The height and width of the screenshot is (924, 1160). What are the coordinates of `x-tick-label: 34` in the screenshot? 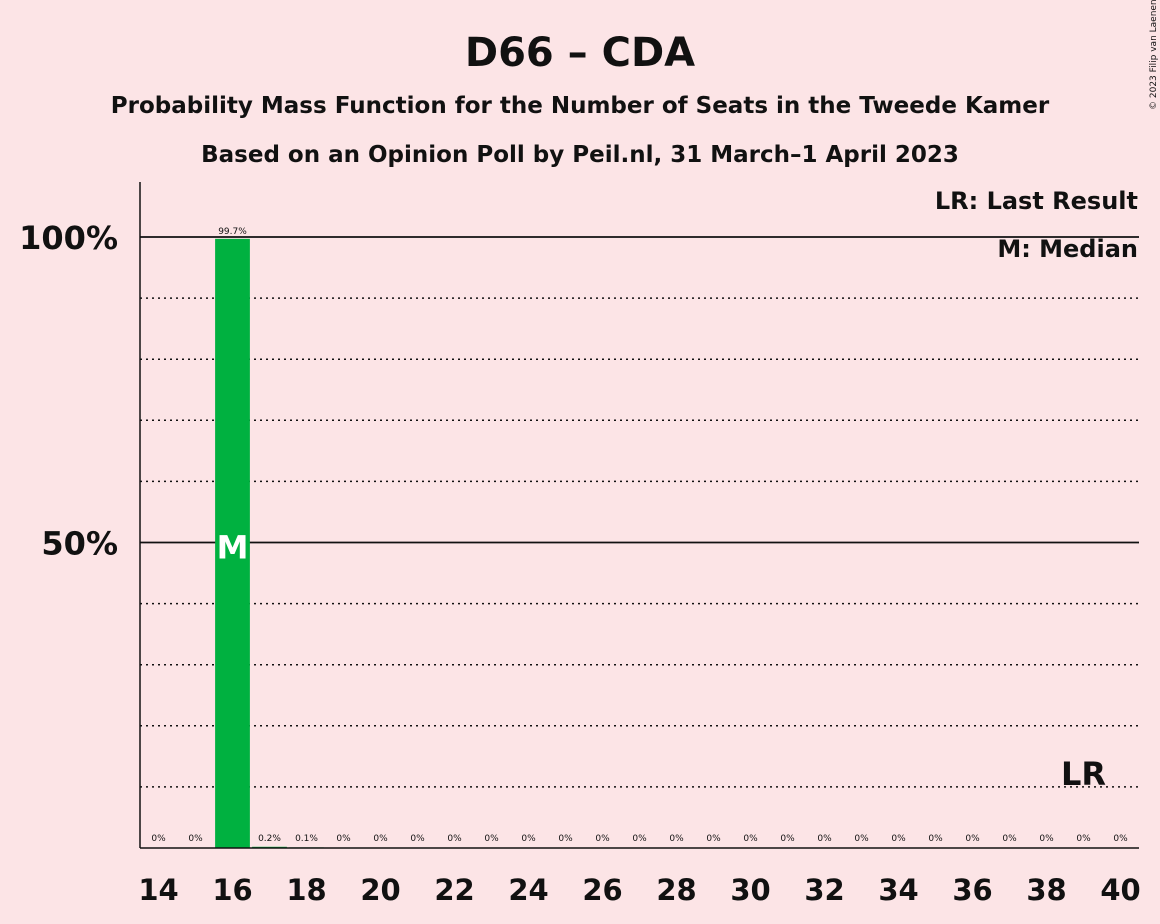 It's located at (898, 890).